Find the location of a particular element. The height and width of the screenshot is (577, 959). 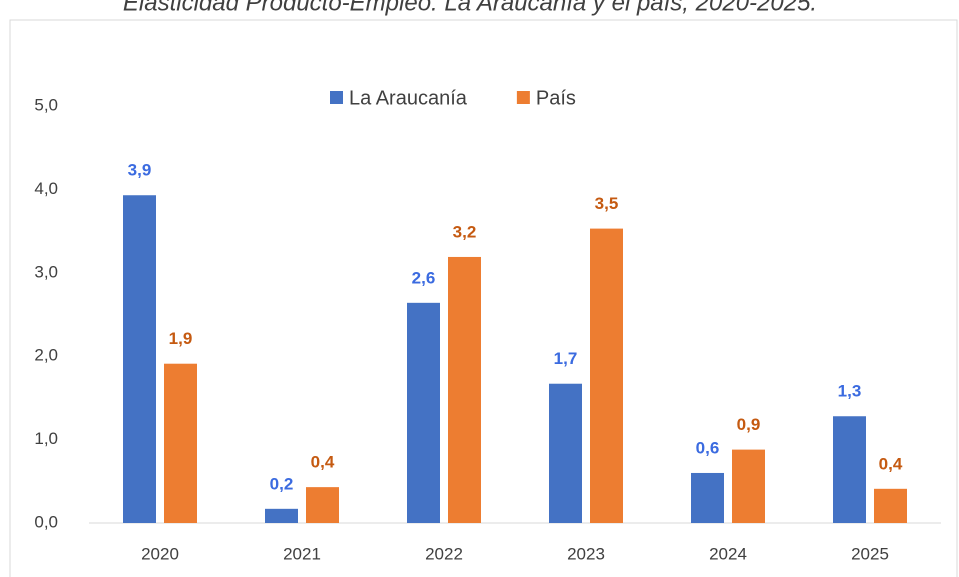

x-tick-label: 2020 is located at coordinates (160, 553).